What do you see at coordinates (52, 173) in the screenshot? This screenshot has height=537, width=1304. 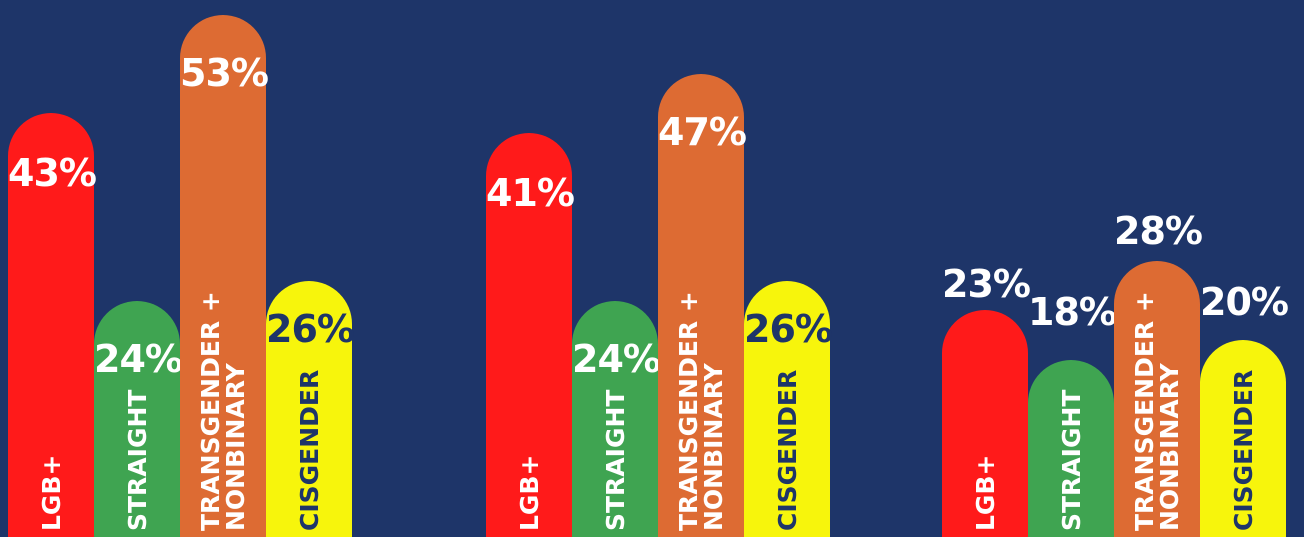 I see `data-label: 43%` at bounding box center [52, 173].